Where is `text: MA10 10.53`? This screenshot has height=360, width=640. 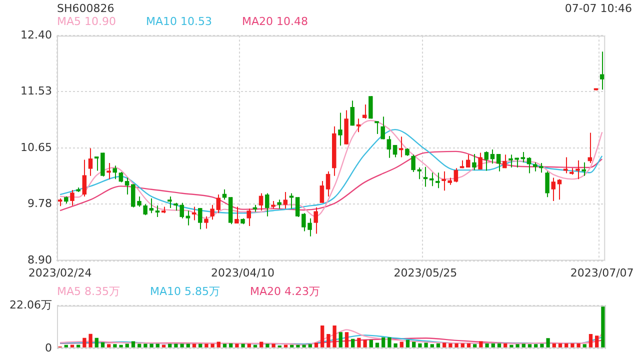
text: MA10 10.53 is located at coordinates (179, 21).